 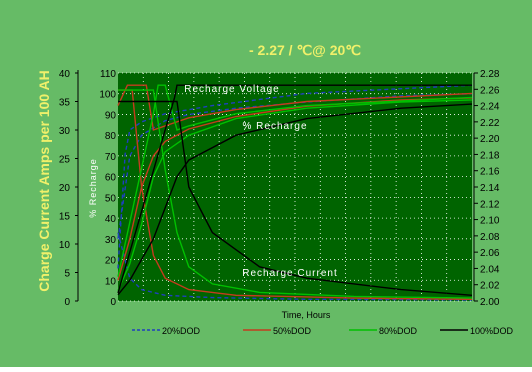 What do you see at coordinates (65, 131) in the screenshot?
I see `left-outer-tick-label: 30` at bounding box center [65, 131].